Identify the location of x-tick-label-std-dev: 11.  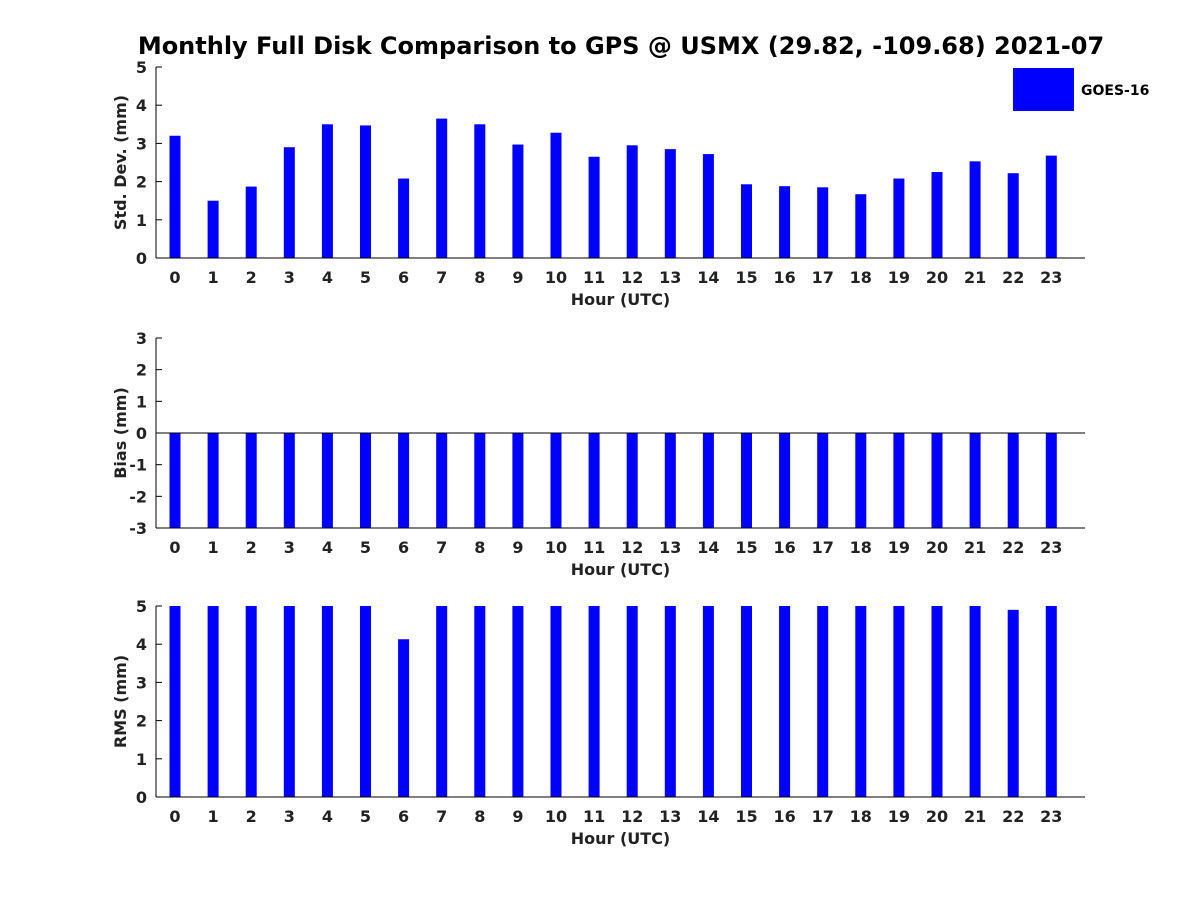
(594, 277).